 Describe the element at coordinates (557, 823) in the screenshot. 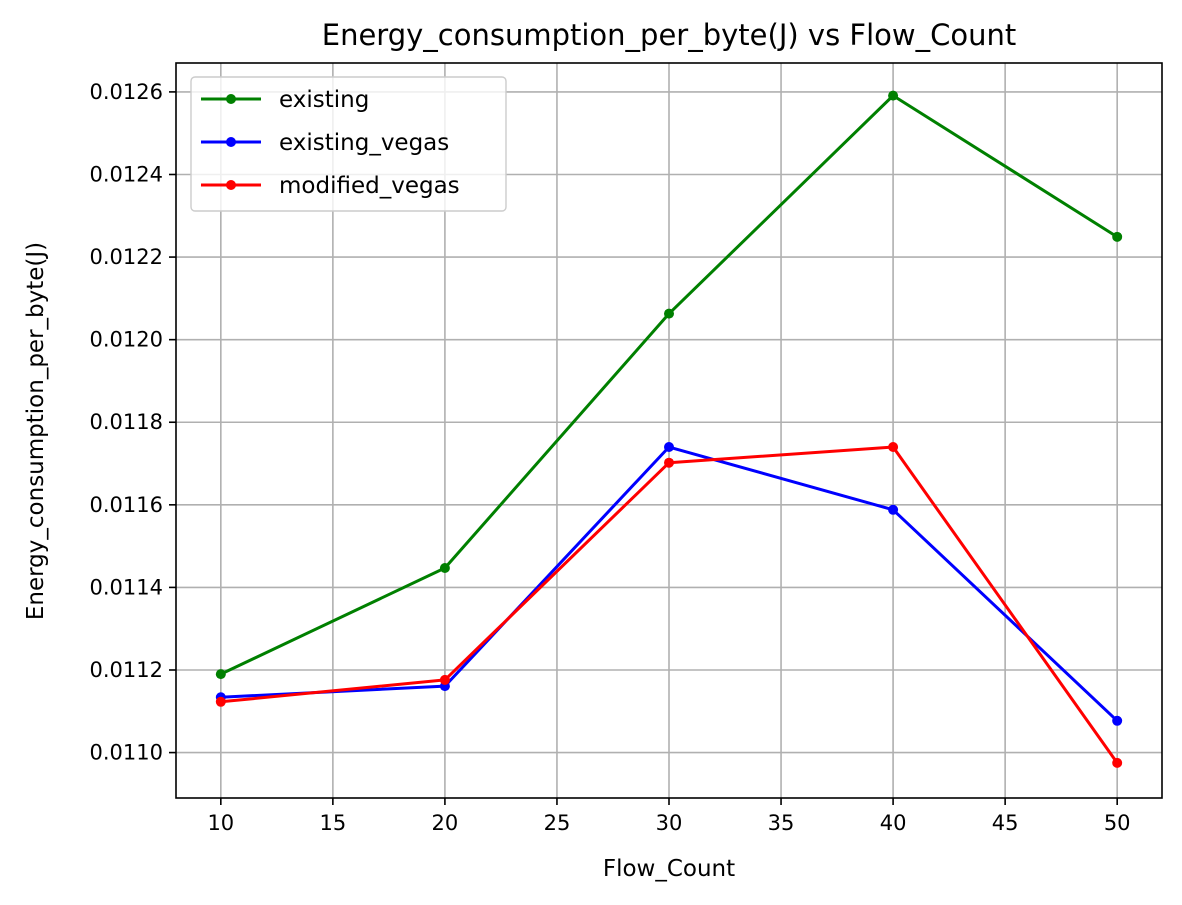

I see `x-tick-label: 25` at that location.